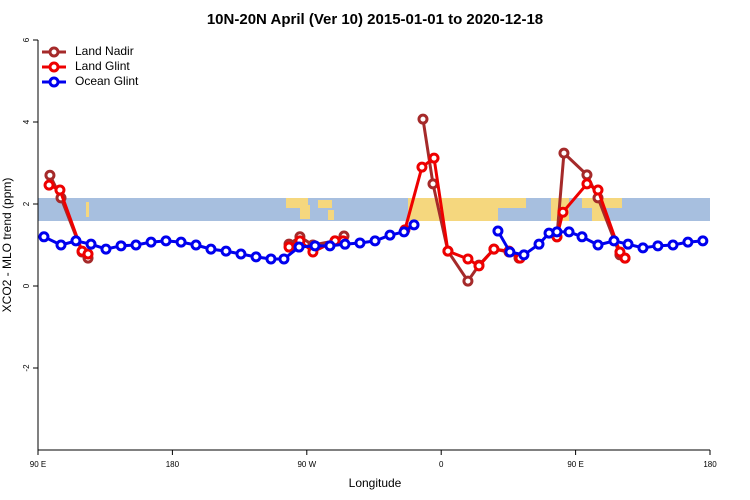 The height and width of the screenshot is (500, 750). Describe the element at coordinates (26, 203) in the screenshot. I see `y-tick-label: 2` at that location.